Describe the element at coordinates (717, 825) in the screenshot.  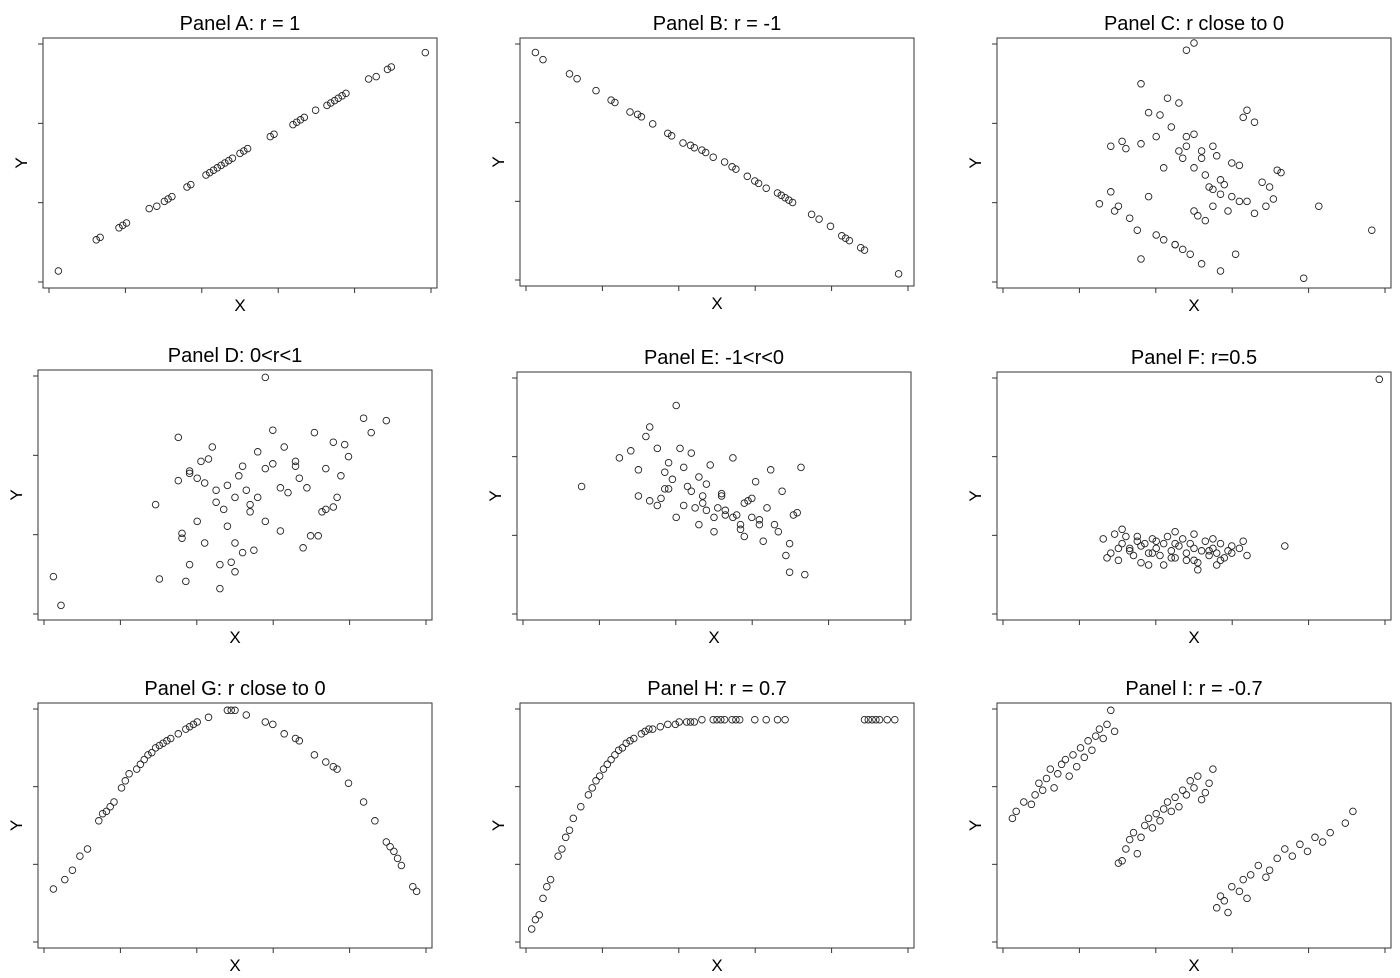
I see `plot-frame` at that location.